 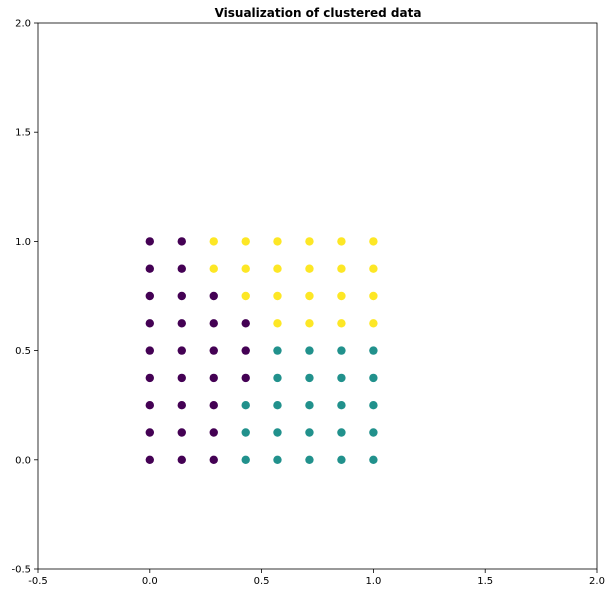 What do you see at coordinates (38, 581) in the screenshot?
I see `x-tick-label: -0.5` at bounding box center [38, 581].